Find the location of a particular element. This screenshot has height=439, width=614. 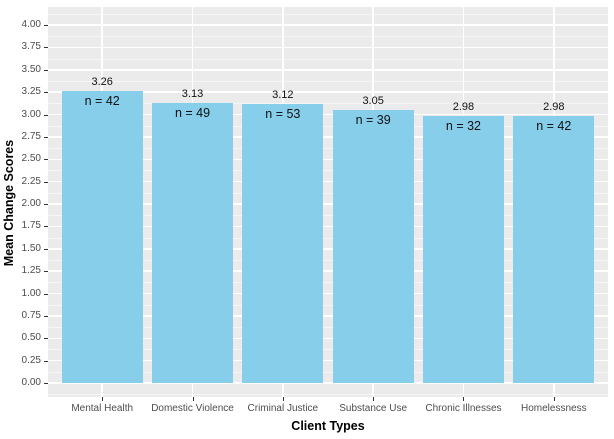

y-axis-tick-label: 1.50 is located at coordinates (31, 248).